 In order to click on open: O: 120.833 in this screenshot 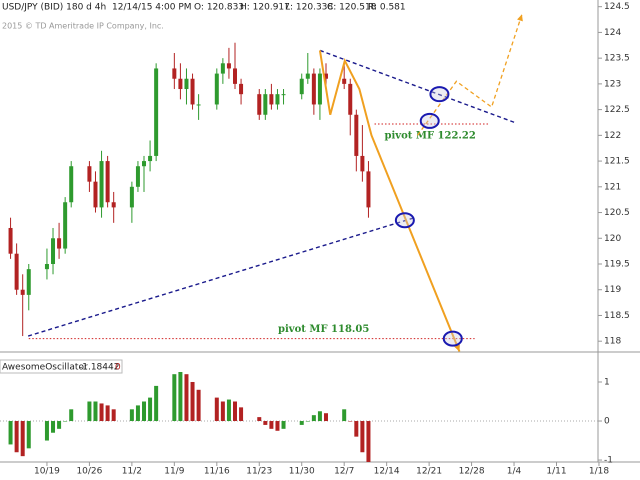, I will do `click(219, 8)`.